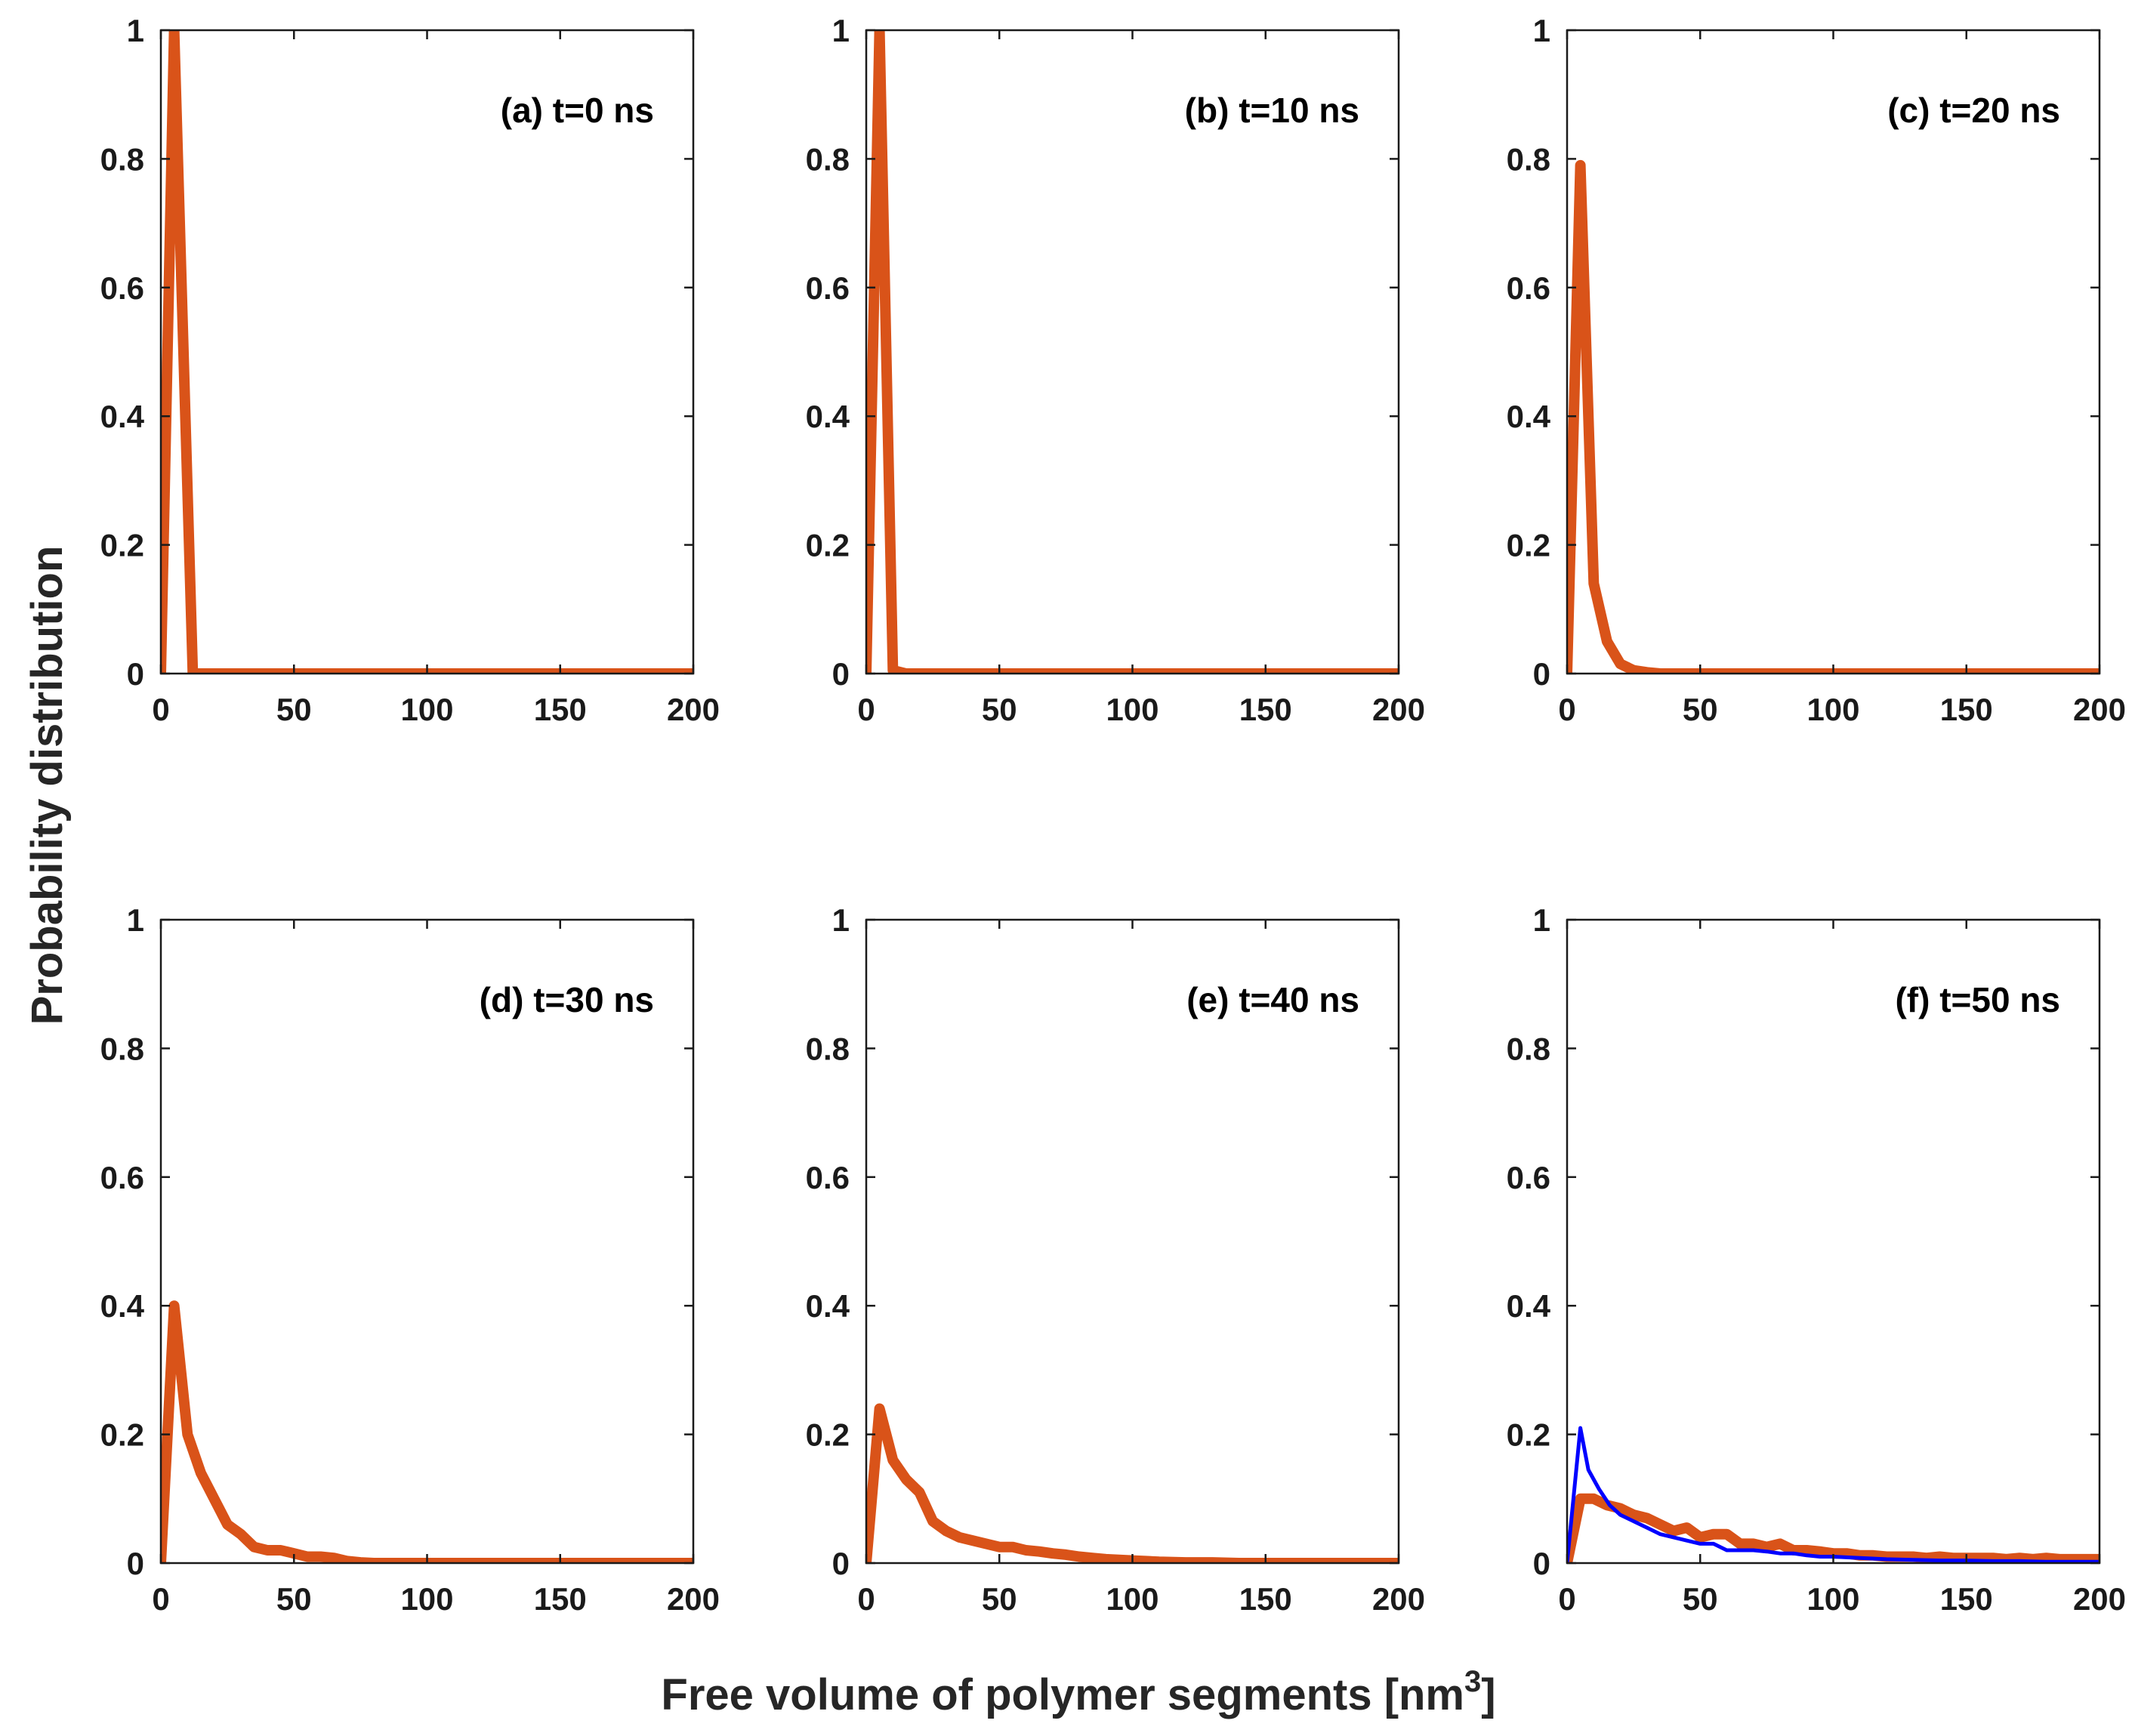 The height and width of the screenshot is (1736, 2135). I want to click on panel-a: 0 50 100 150 200 0 0.2 0.4 0.6 0.8 1 (a) t=0 ns, so click(410, 370).